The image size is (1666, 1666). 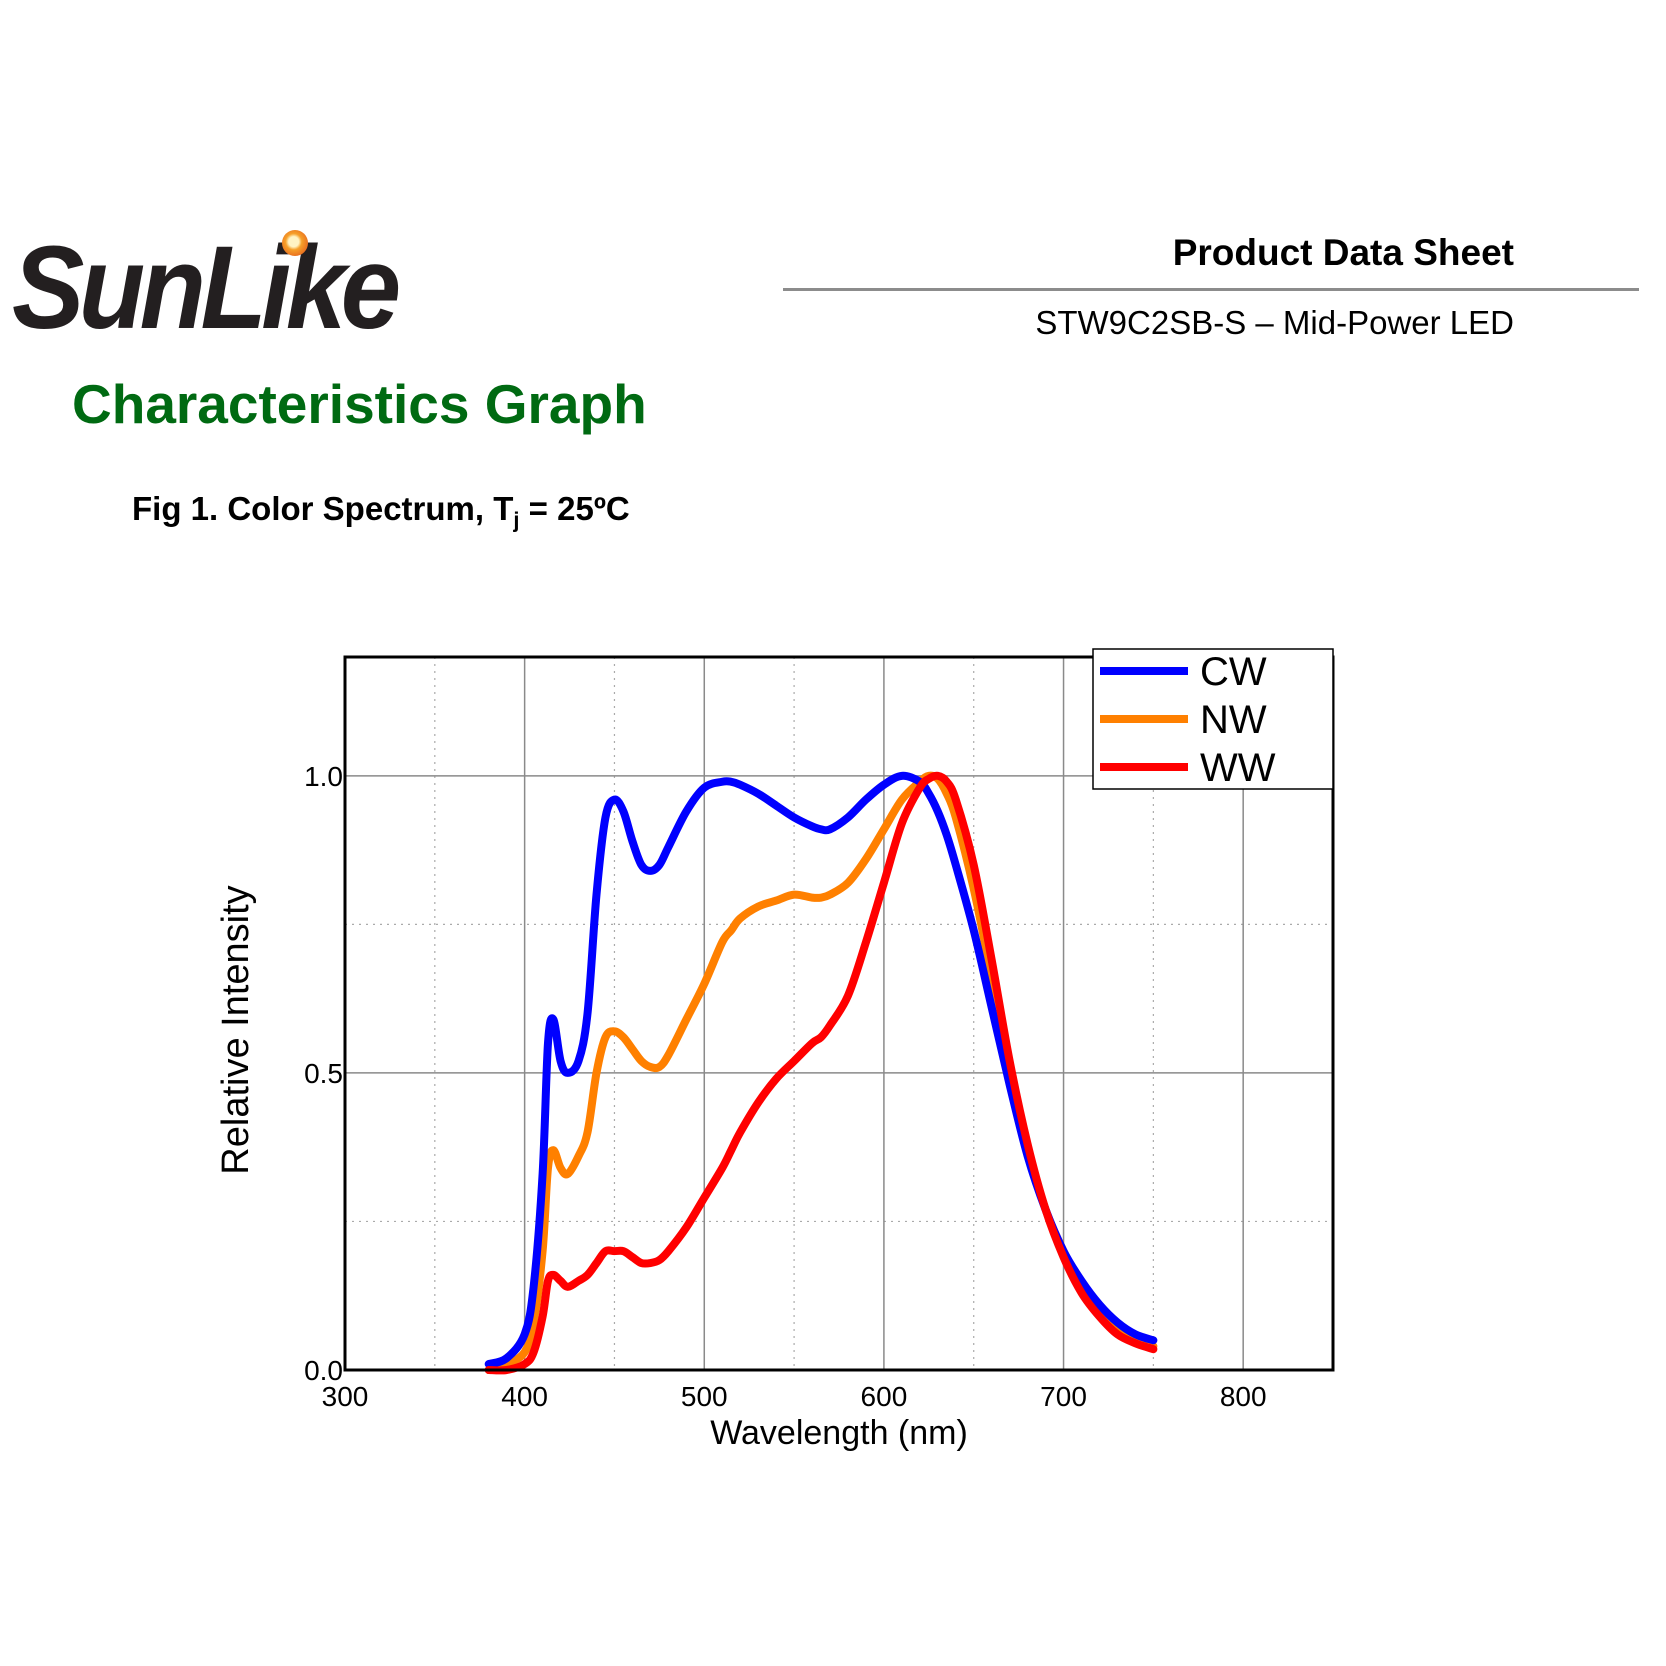 I want to click on x-tick-label: 300, so click(x=345, y=1396).